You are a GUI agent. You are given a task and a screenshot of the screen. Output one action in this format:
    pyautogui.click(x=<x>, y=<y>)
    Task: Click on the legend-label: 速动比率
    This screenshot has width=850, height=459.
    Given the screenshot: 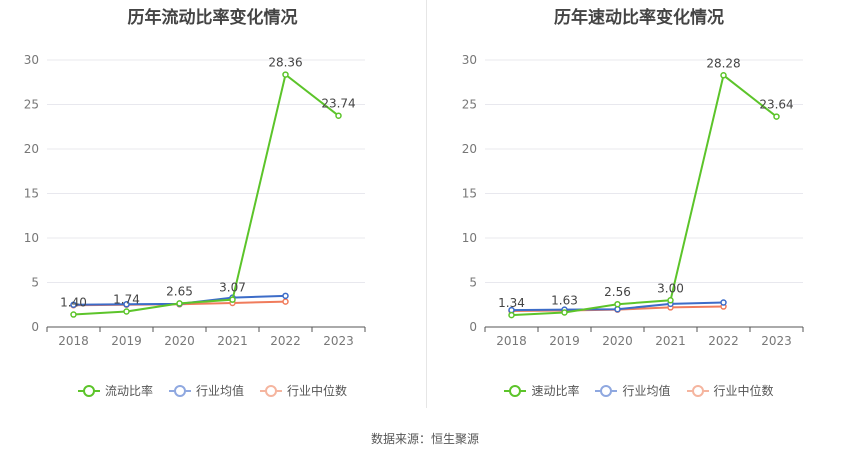 What is the action you would take?
    pyautogui.click(x=555, y=391)
    